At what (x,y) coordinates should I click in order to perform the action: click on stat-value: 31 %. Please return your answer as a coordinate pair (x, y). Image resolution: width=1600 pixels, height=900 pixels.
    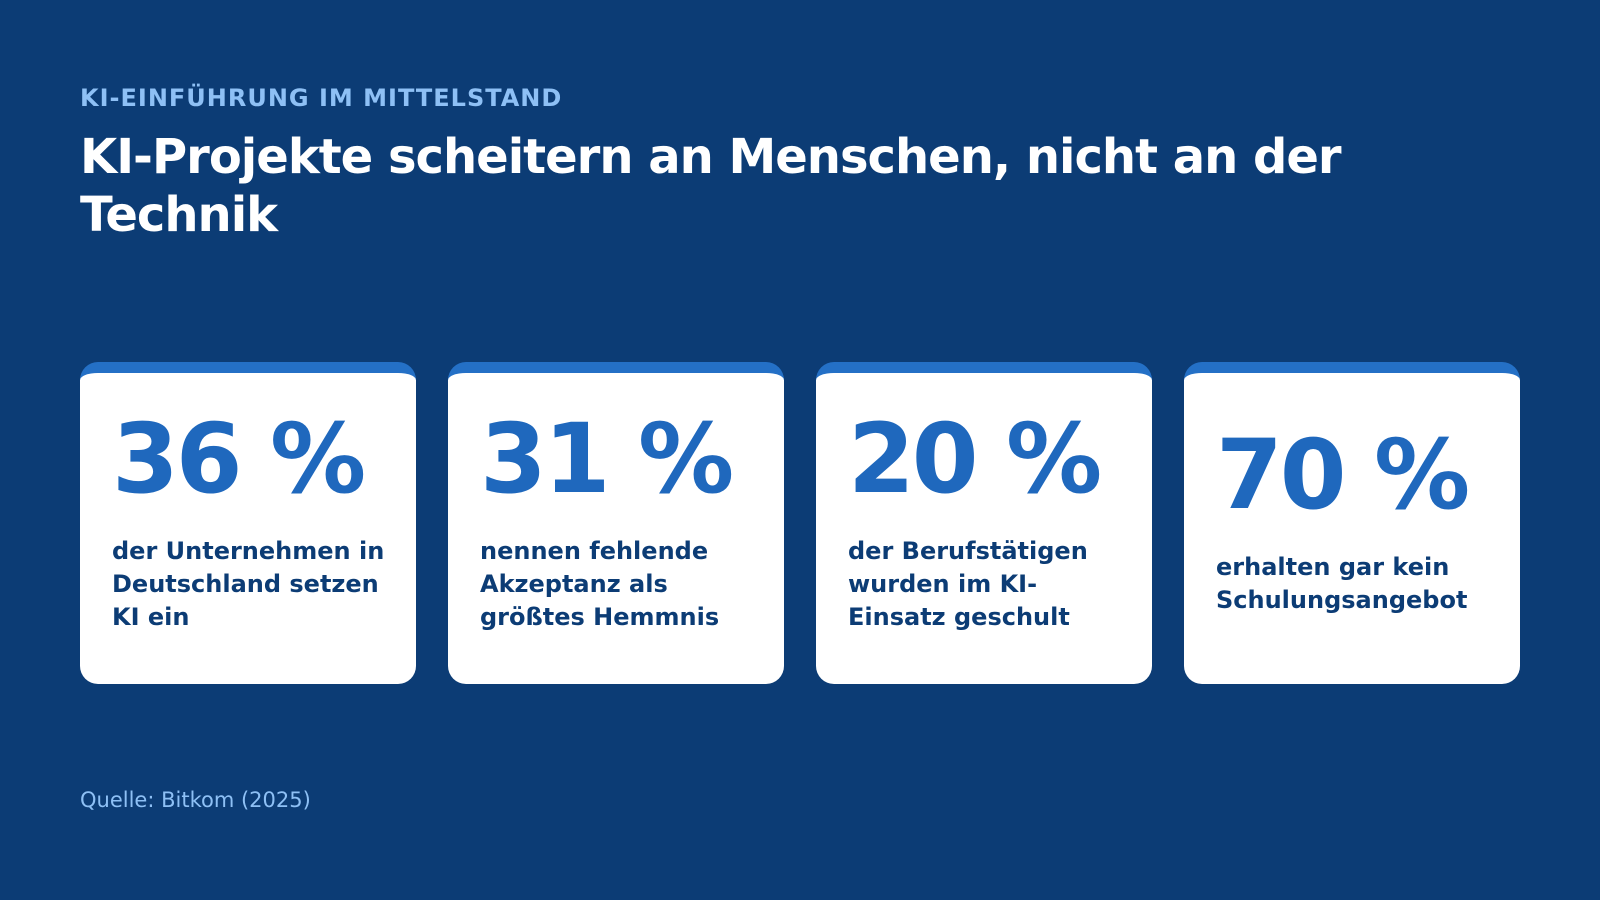
    Looking at the image, I should click on (607, 459).